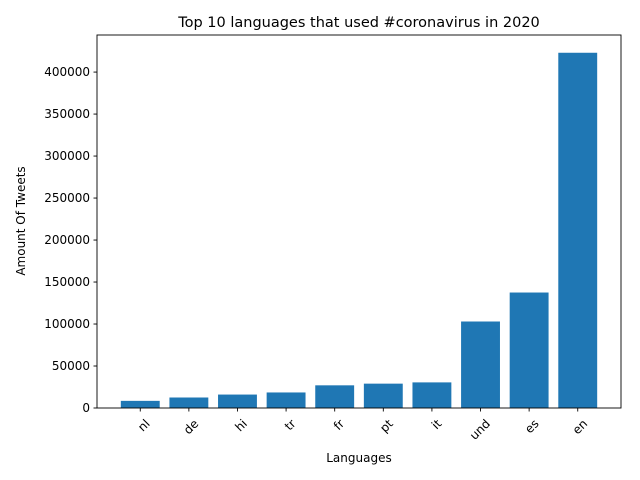  Describe the element at coordinates (140, 404) in the screenshot. I see `bar-nl` at that location.